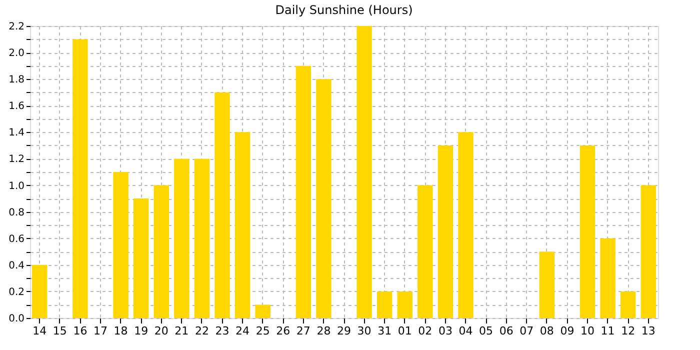 The width and height of the screenshot is (700, 350). What do you see at coordinates (283, 331) in the screenshot?
I see `x-tick-label: 26` at bounding box center [283, 331].